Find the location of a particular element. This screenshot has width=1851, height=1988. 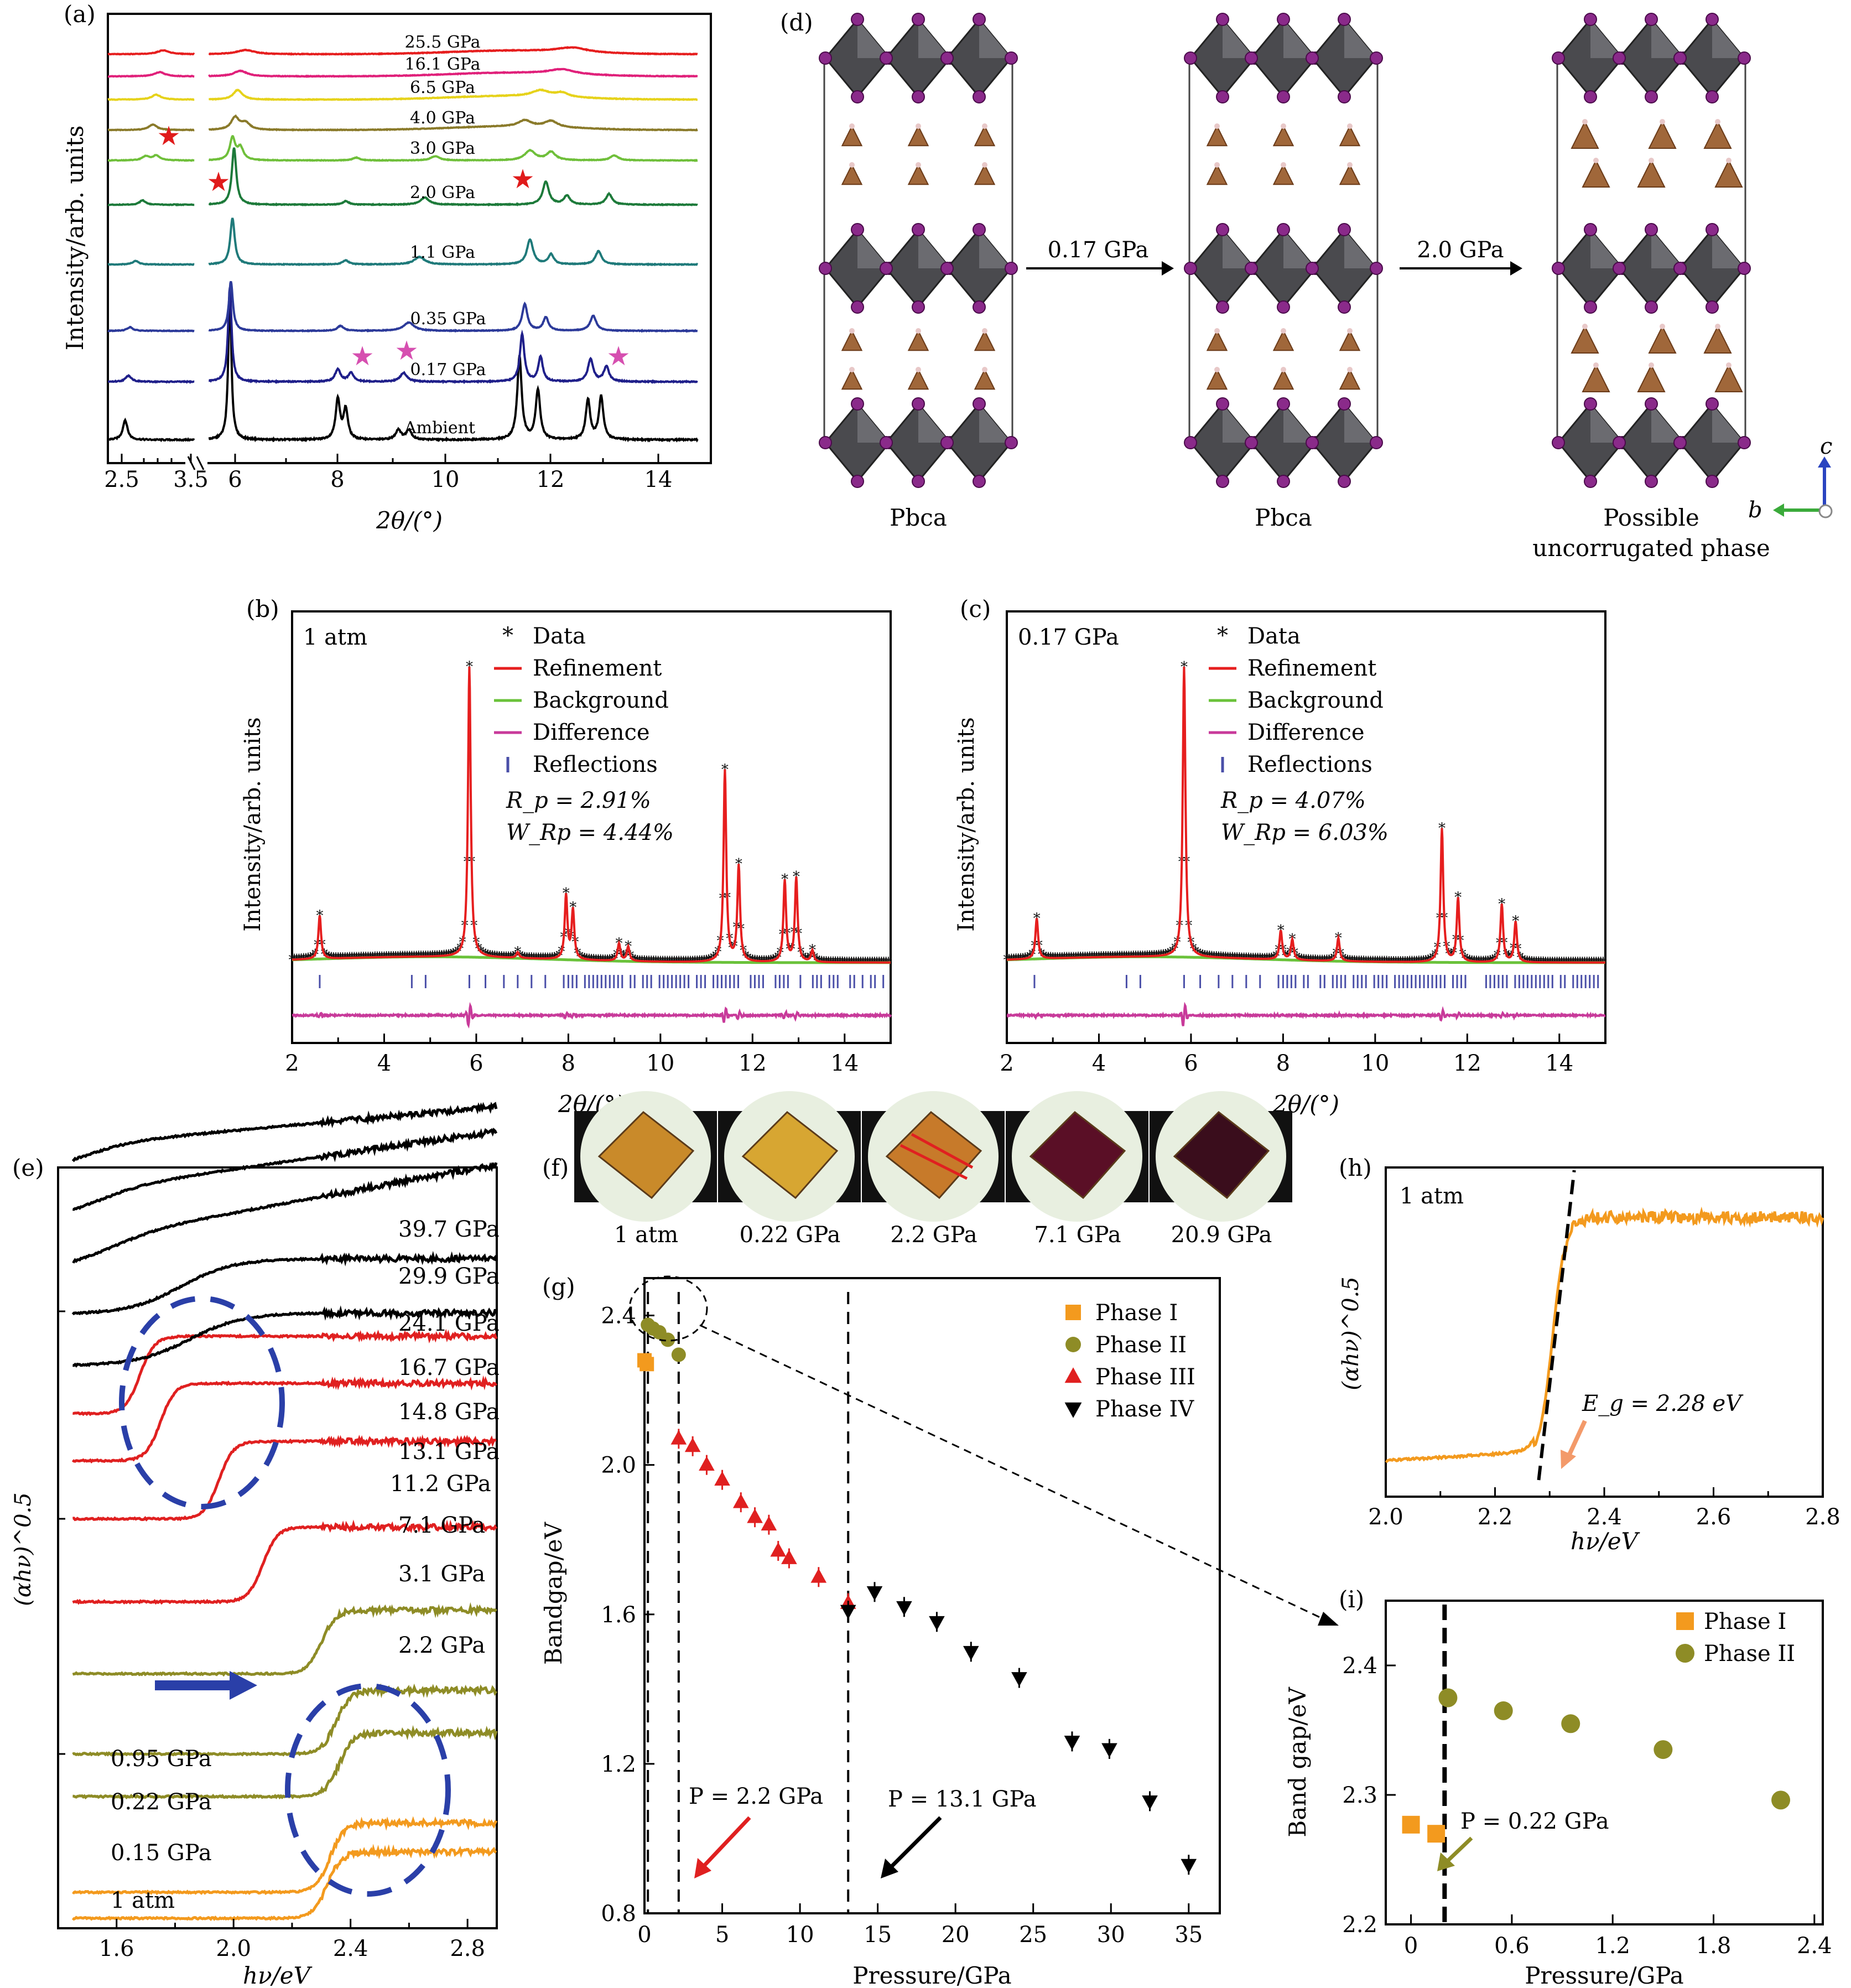

xrd-trace-25.5-GPa is located at coordinates (453, 51).